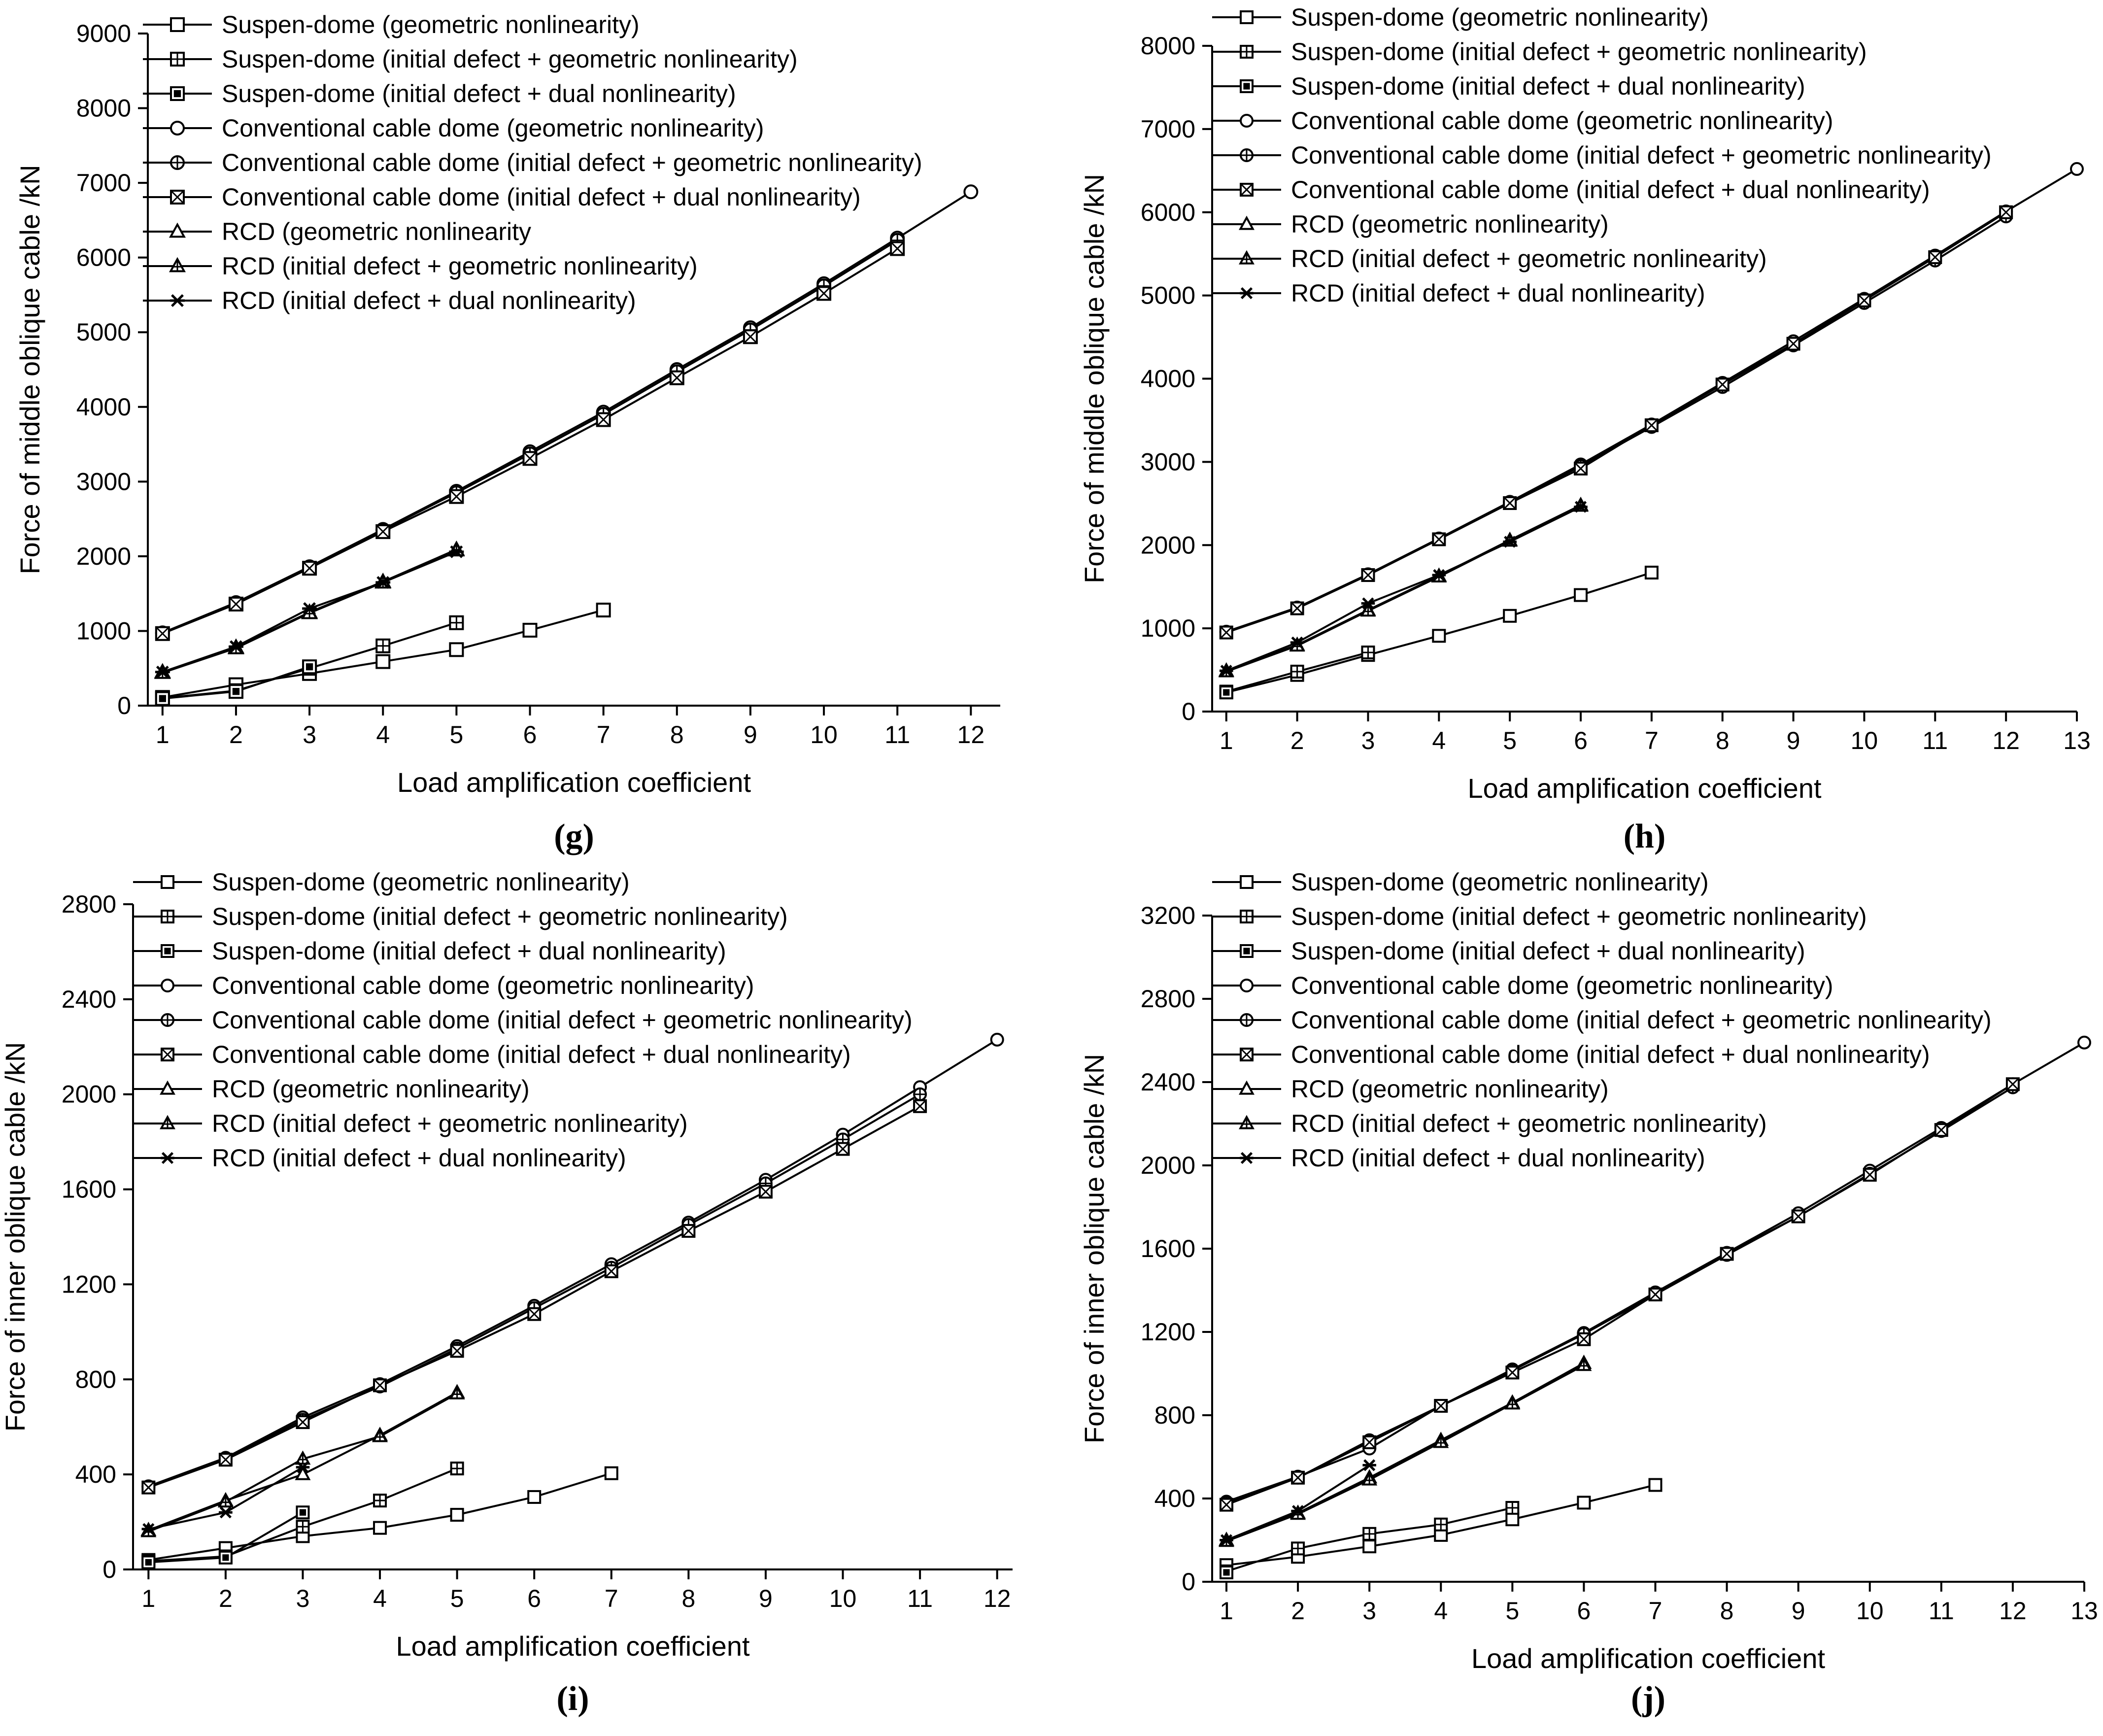 The image size is (2103, 1736). Describe the element at coordinates (604, 735) in the screenshot. I see `x-tick-label: 7` at that location.